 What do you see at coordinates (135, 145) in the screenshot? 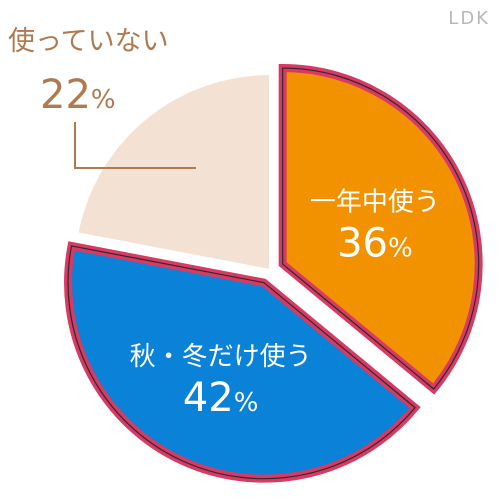
I see `leader-line` at bounding box center [135, 145].